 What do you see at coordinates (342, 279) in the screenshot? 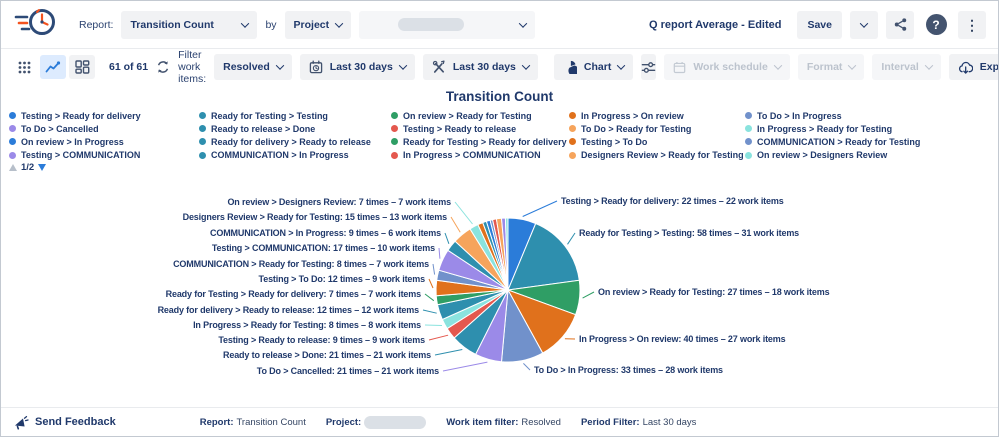
I see `pie-slice-label: Testing > To Do: 12 times – 9 work items` at bounding box center [342, 279].